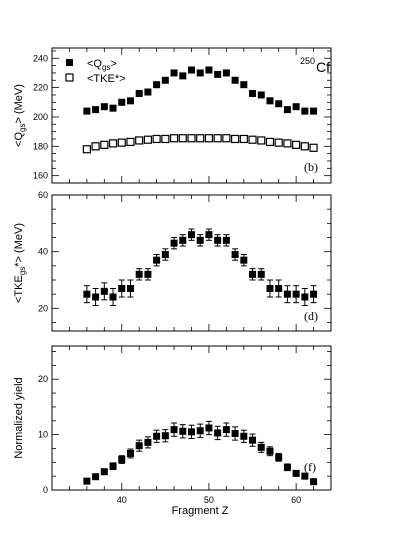 The height and width of the screenshot is (537, 415). Describe the element at coordinates (40, 58) in the screenshot. I see `y-tick-label: 240` at that location.